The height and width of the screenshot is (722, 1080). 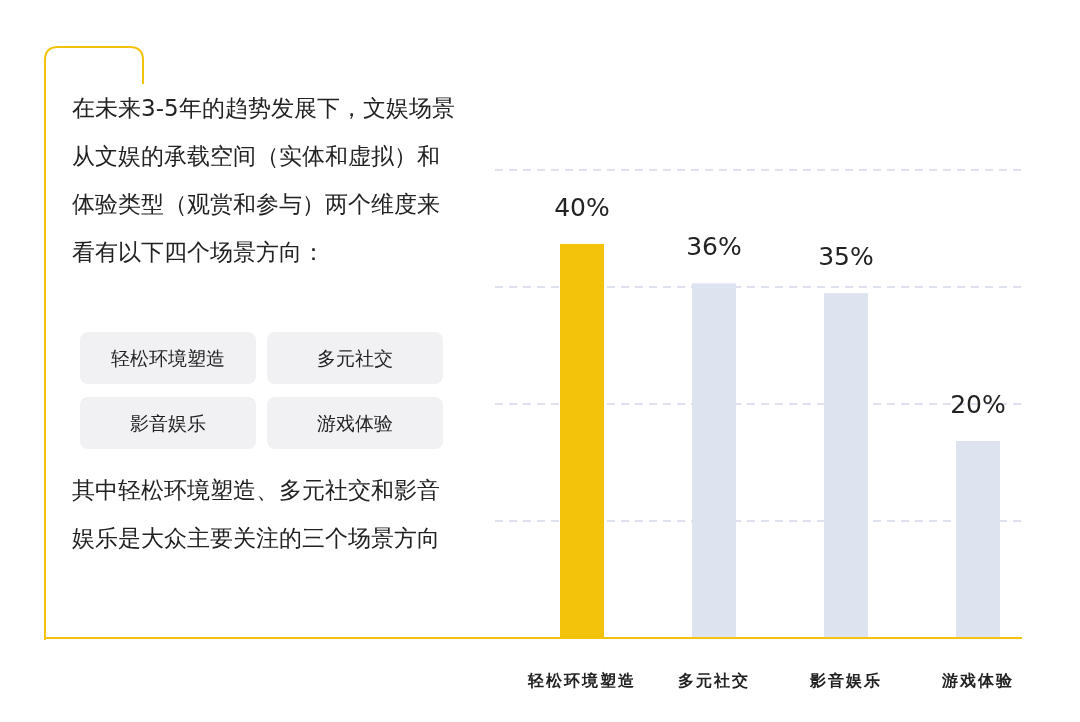 I want to click on text: 影音娱乐, so click(x=168, y=423).